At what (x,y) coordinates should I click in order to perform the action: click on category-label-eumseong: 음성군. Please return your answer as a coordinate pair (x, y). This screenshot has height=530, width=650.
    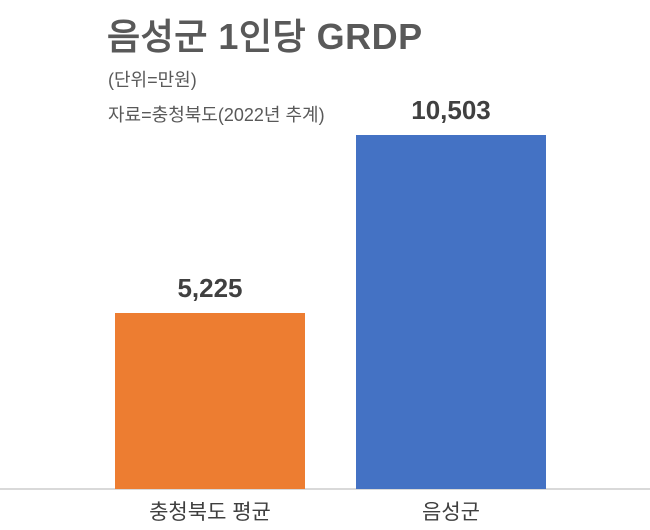
    Looking at the image, I should click on (451, 512).